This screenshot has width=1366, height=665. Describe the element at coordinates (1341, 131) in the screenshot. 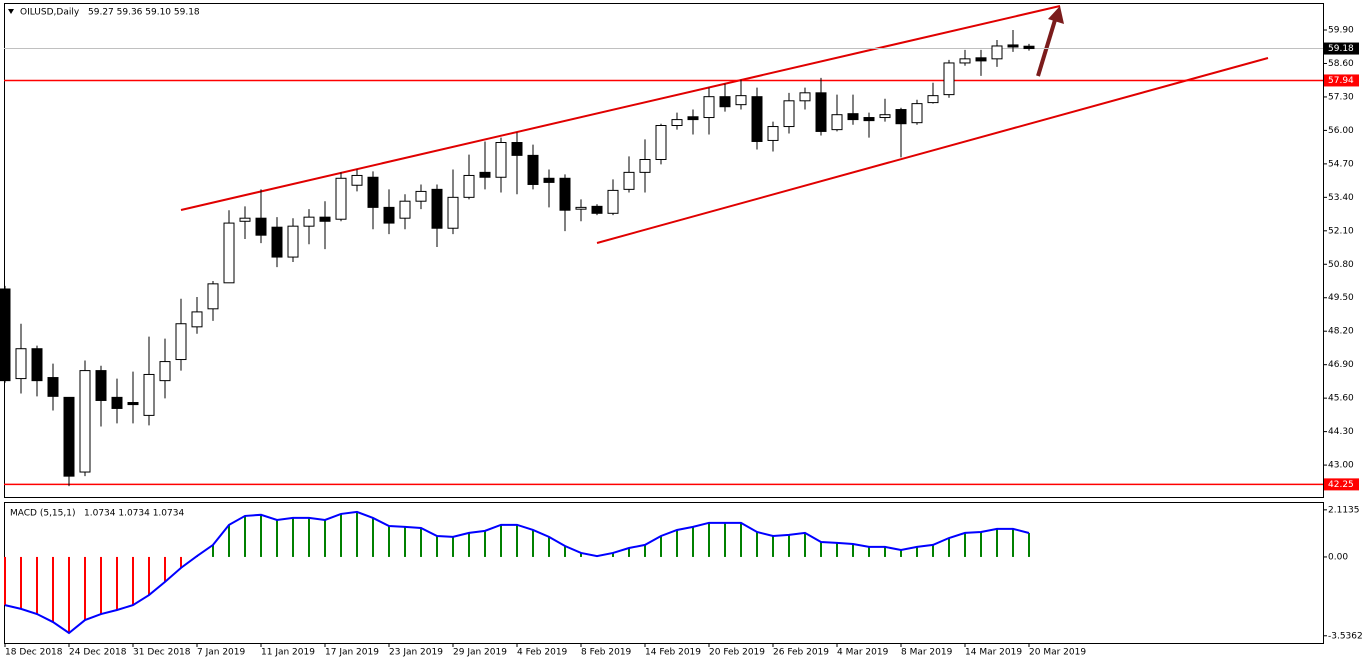

I see `y-tick-label: 56.00` at that location.